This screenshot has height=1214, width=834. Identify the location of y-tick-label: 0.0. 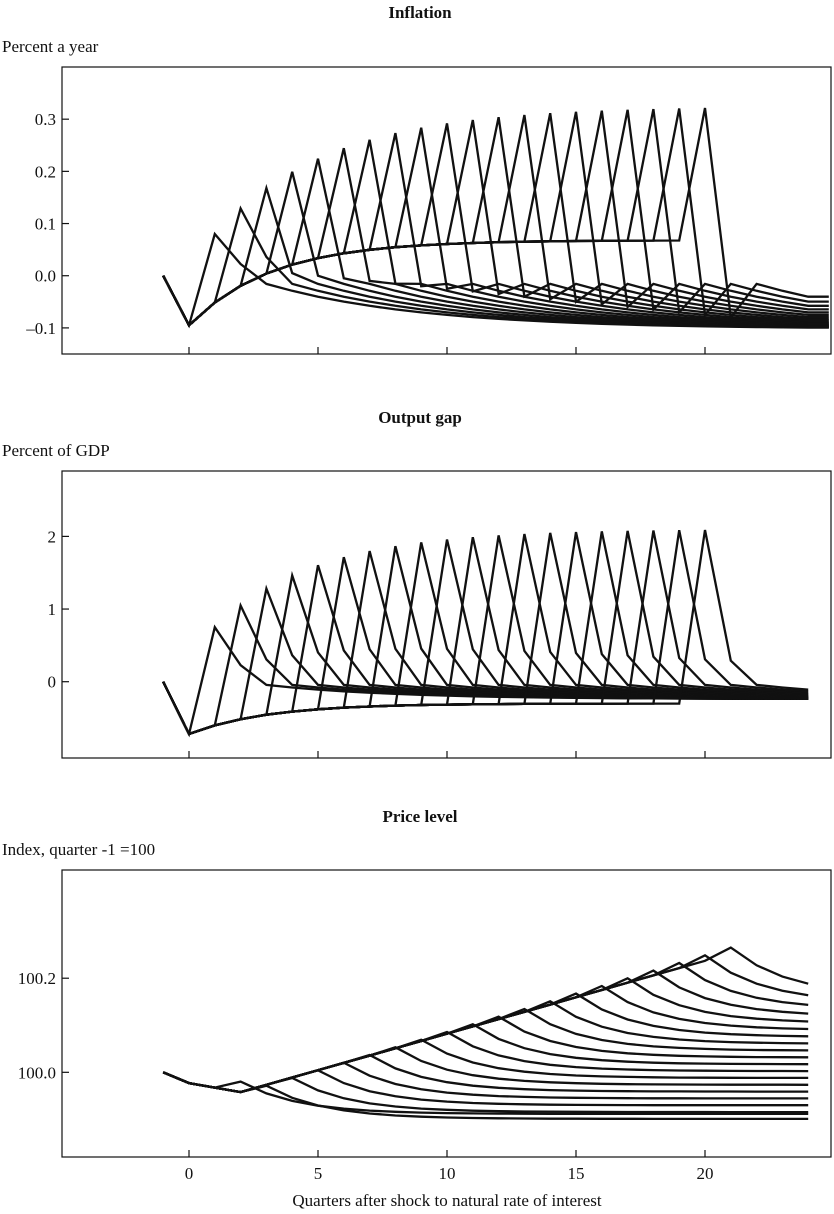
(45, 276).